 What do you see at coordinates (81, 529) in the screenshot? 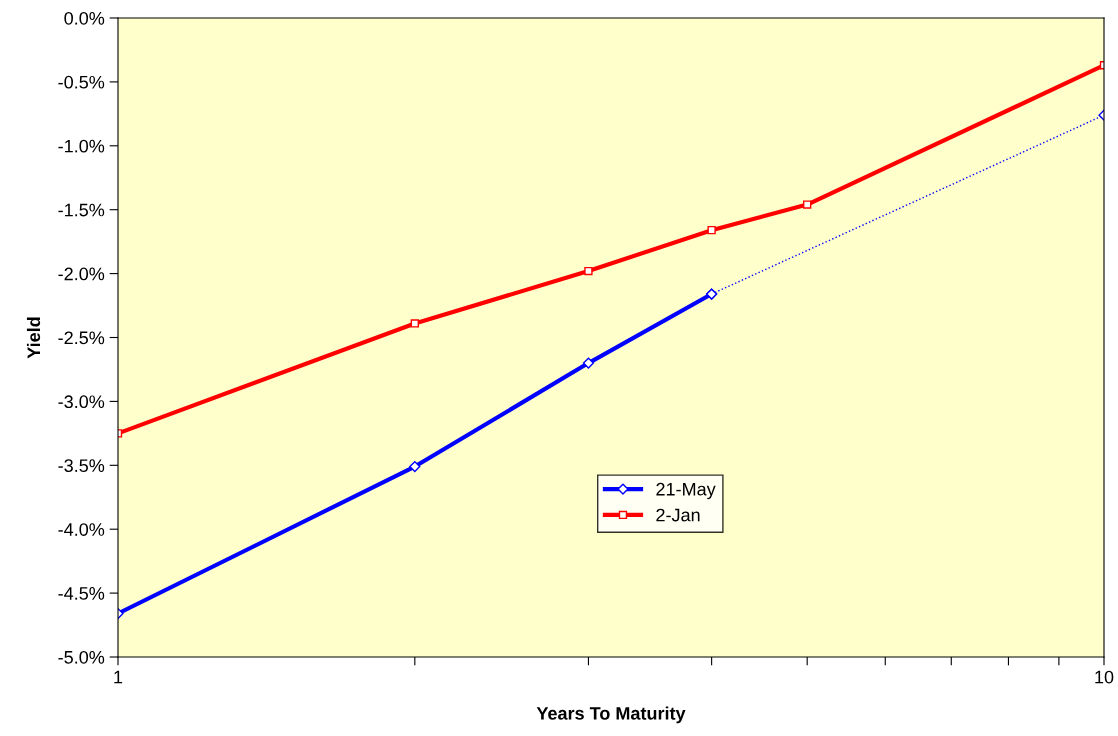
I see `y-tick-label: -4.0%` at bounding box center [81, 529].